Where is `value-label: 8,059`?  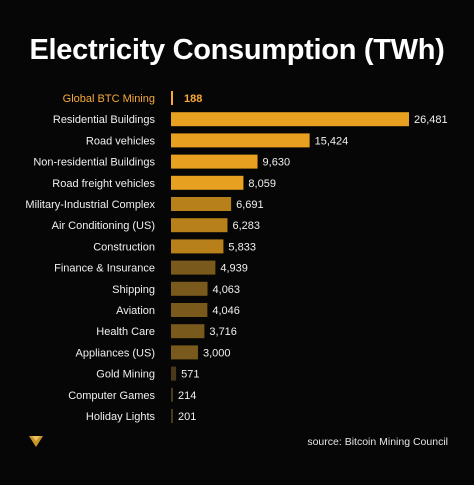 value-label: 8,059 is located at coordinates (262, 184).